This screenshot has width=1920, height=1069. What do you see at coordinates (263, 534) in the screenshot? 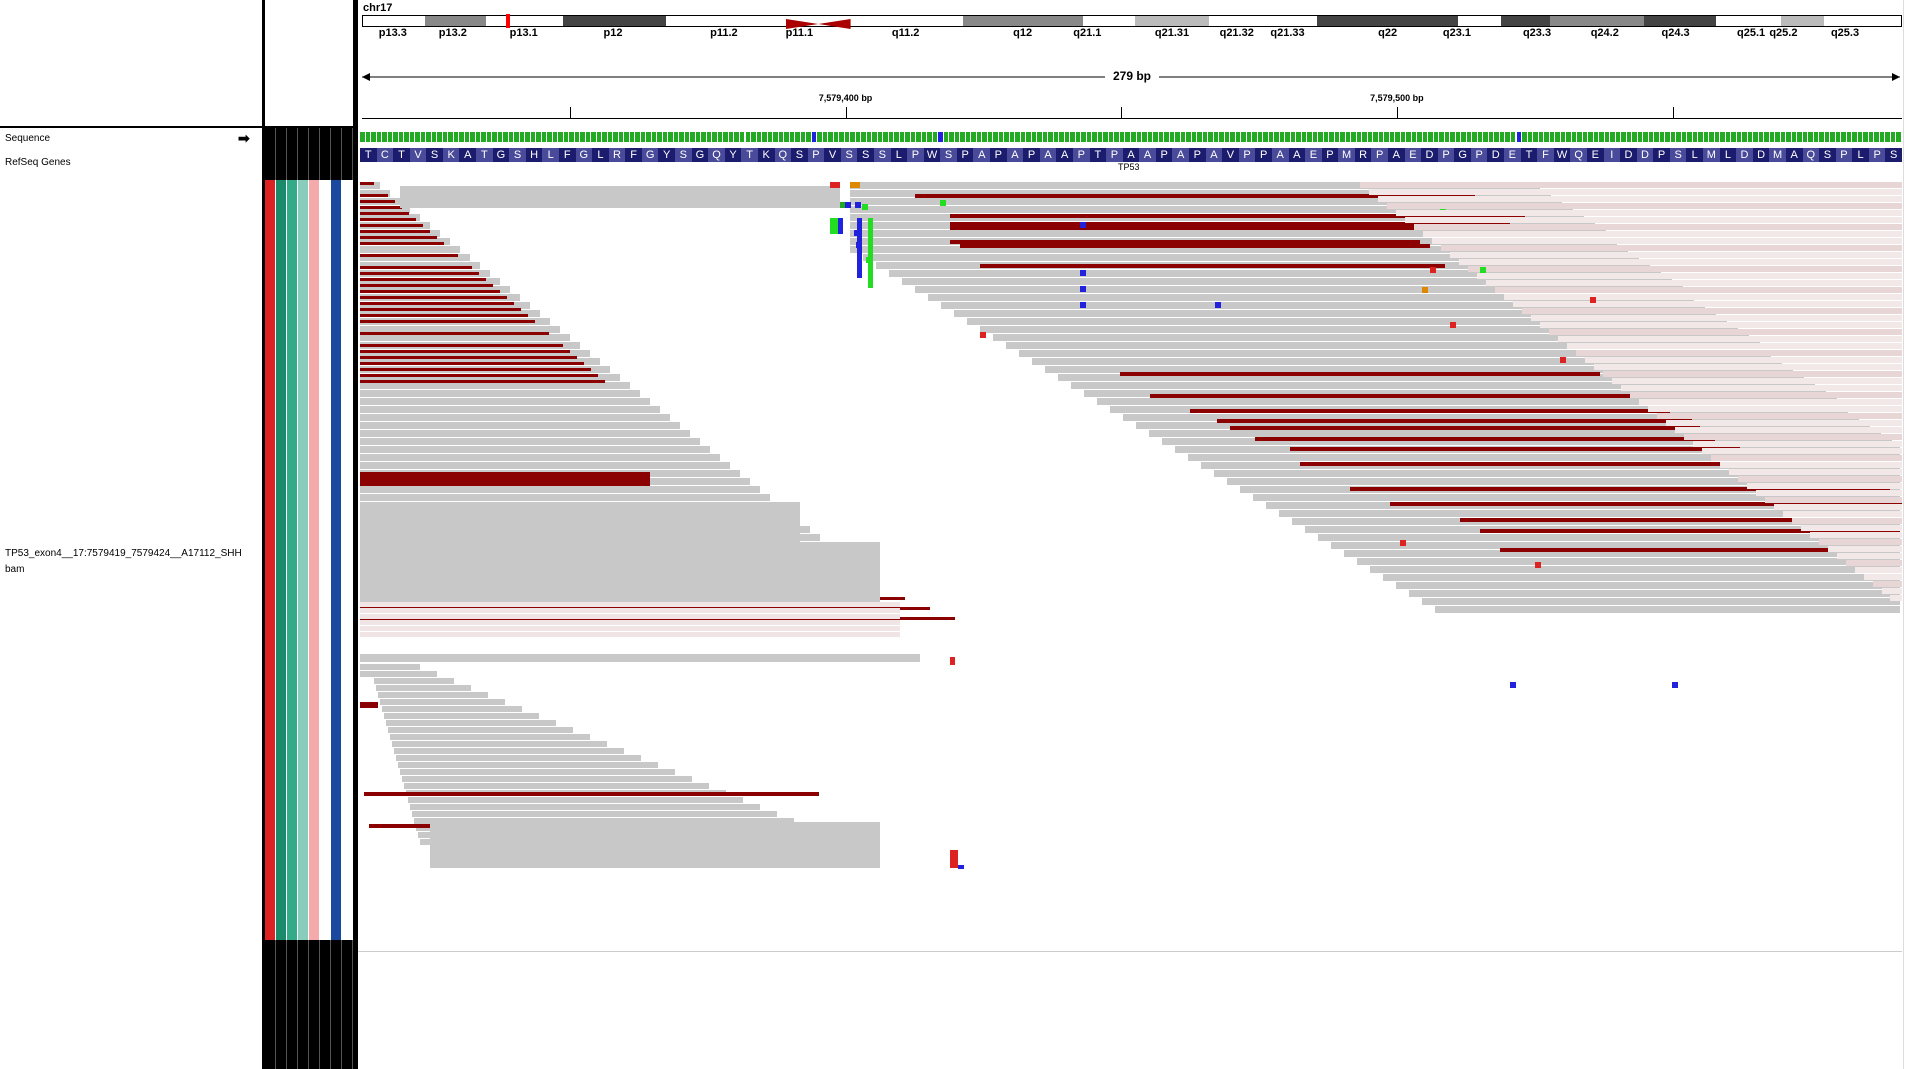
I see `panel-divider` at bounding box center [263, 534].